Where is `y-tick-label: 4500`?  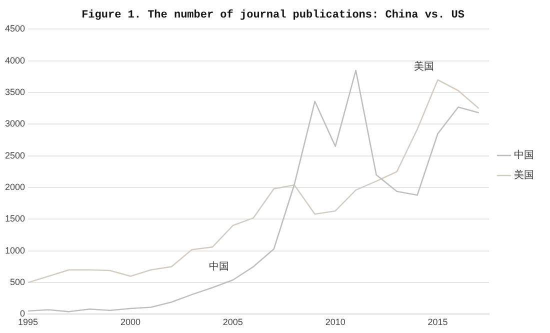
y-tick-label: 4500 is located at coordinates (15, 29).